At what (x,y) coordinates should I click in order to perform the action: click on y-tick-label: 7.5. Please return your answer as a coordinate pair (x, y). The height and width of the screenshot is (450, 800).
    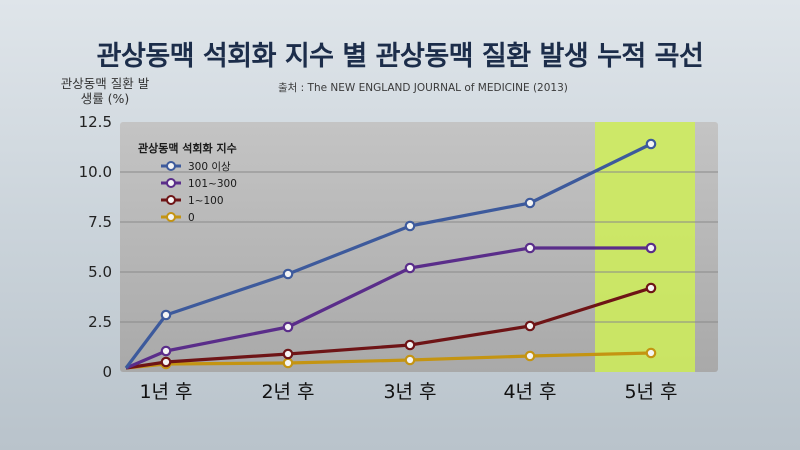
    Looking at the image, I should click on (100, 222).